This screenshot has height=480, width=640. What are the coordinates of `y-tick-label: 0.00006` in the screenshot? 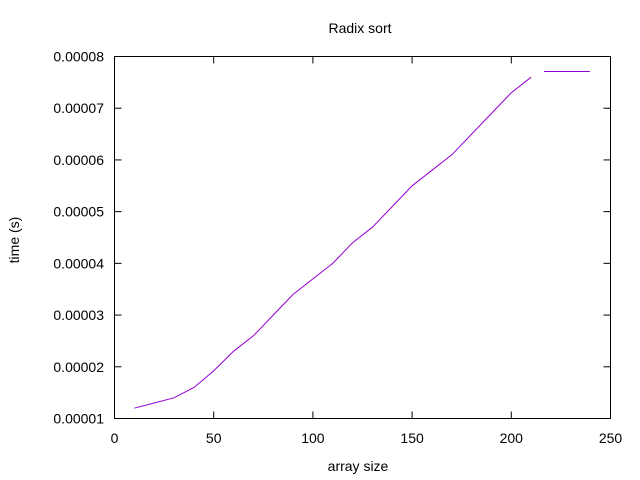 It's located at (78, 160).